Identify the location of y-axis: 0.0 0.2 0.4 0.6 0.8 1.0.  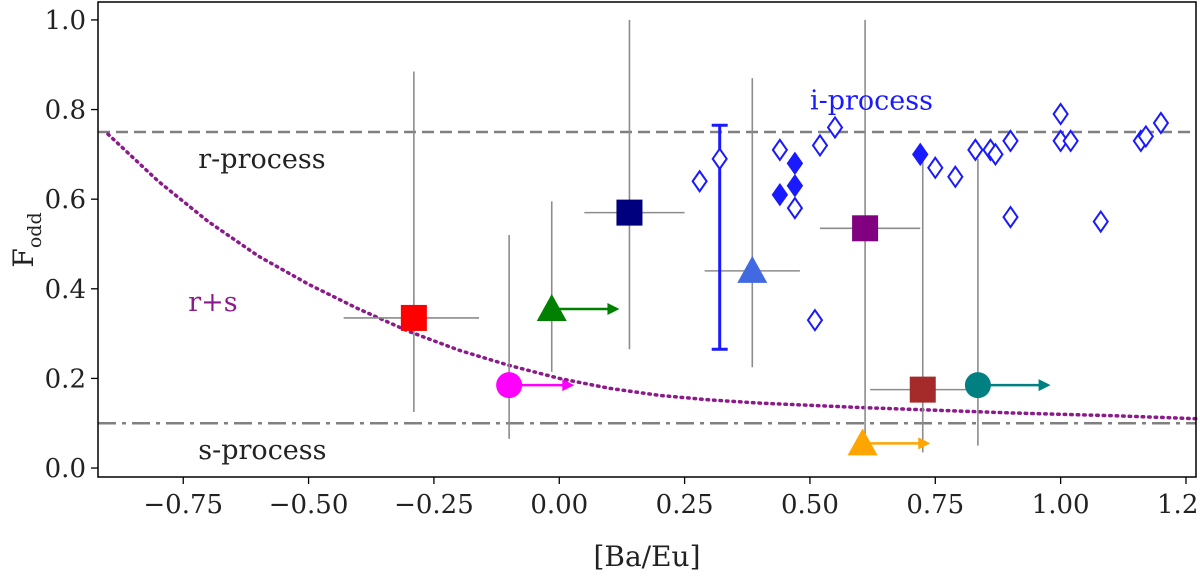
(71, 245).